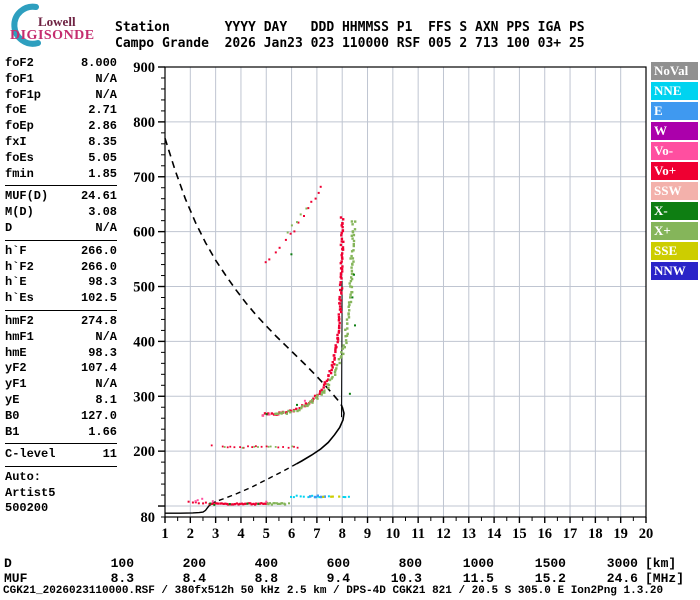 This screenshot has height=600, width=700. Describe the element at coordinates (61, 268) in the screenshot. I see `param-row-hf2: h`F2 266.0` at that location.